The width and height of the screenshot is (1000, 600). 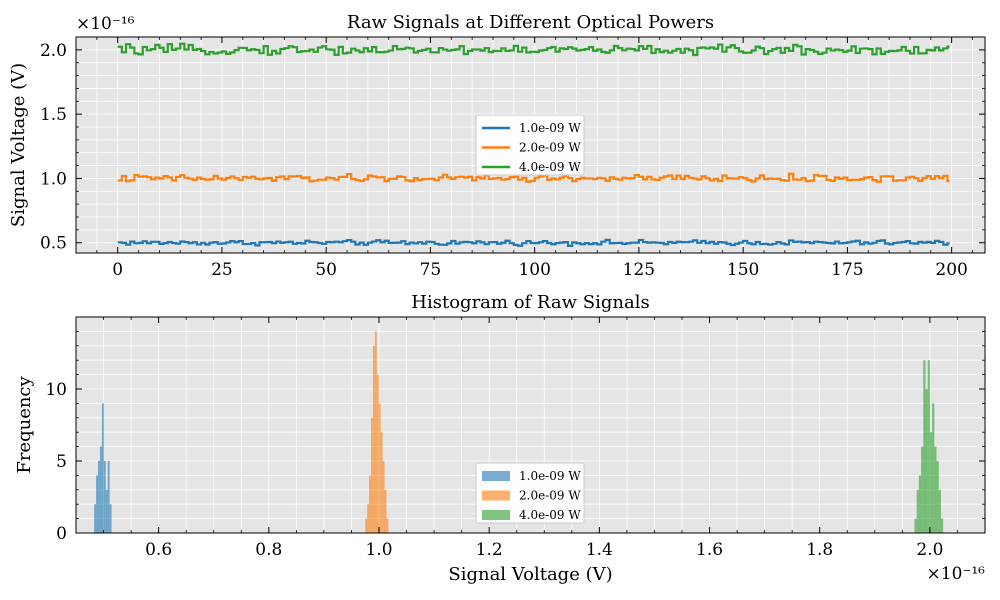 I want to click on y-axis-label: Frequency, so click(x=24, y=424).